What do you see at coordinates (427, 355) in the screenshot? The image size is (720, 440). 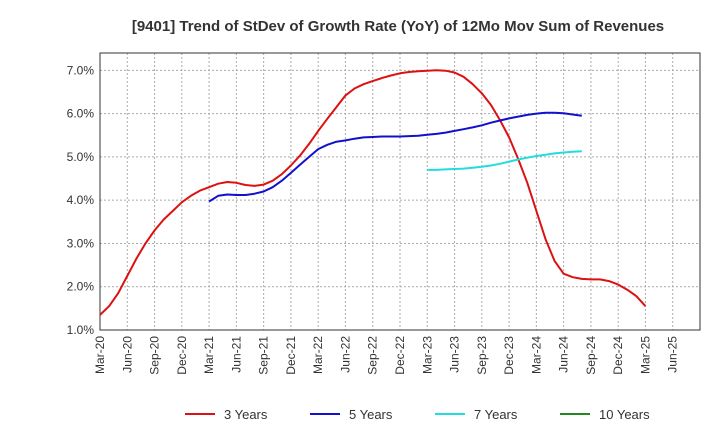 I see `x-tick-label: Mar-23` at bounding box center [427, 355].